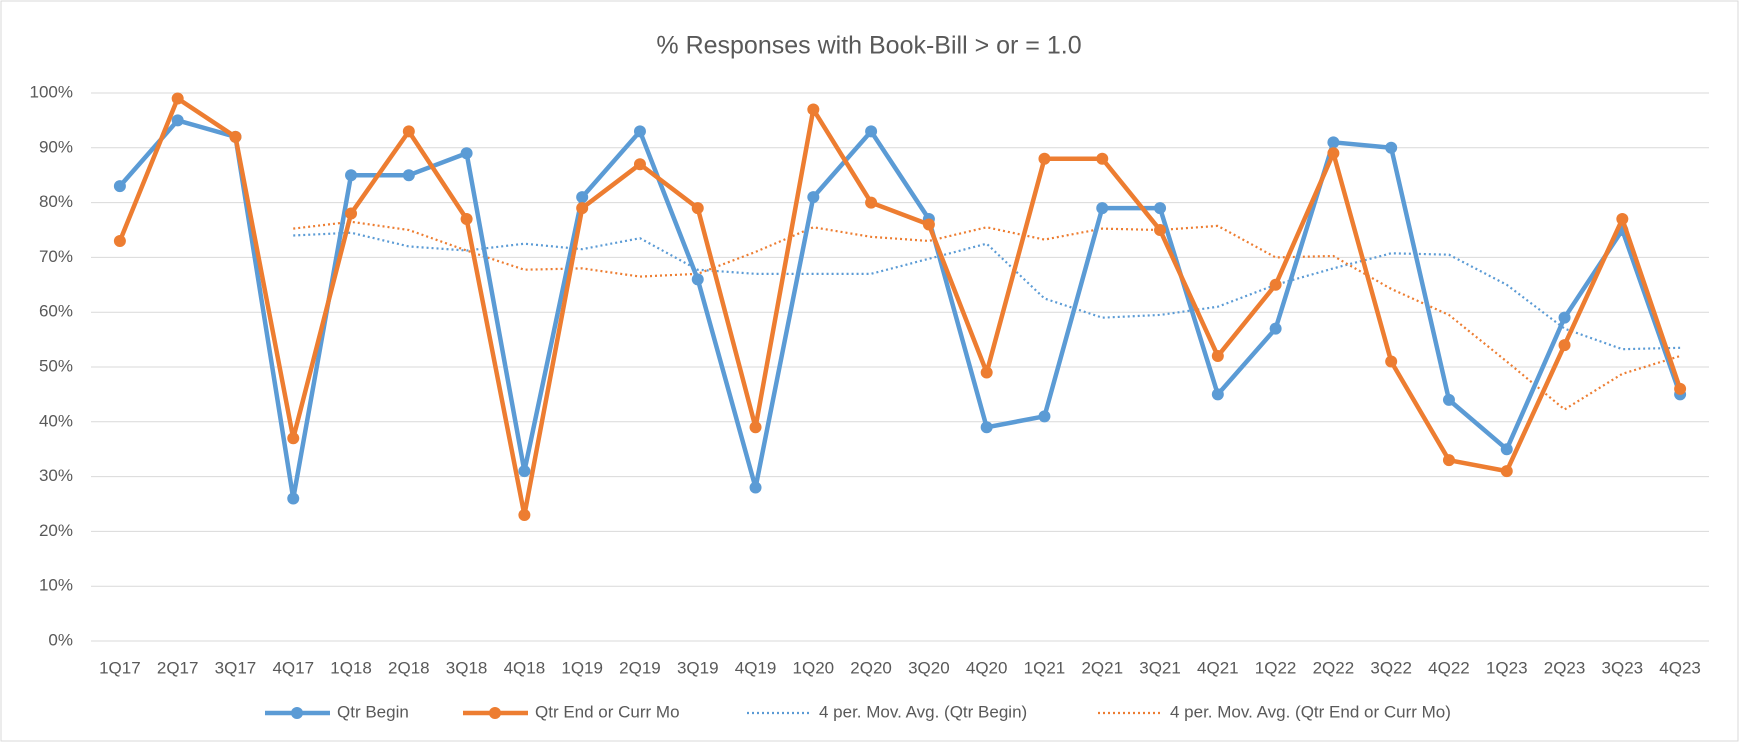 The image size is (1739, 742). Describe the element at coordinates (871, 667) in the screenshot. I see `x-tick-label: 2Q20` at that location.